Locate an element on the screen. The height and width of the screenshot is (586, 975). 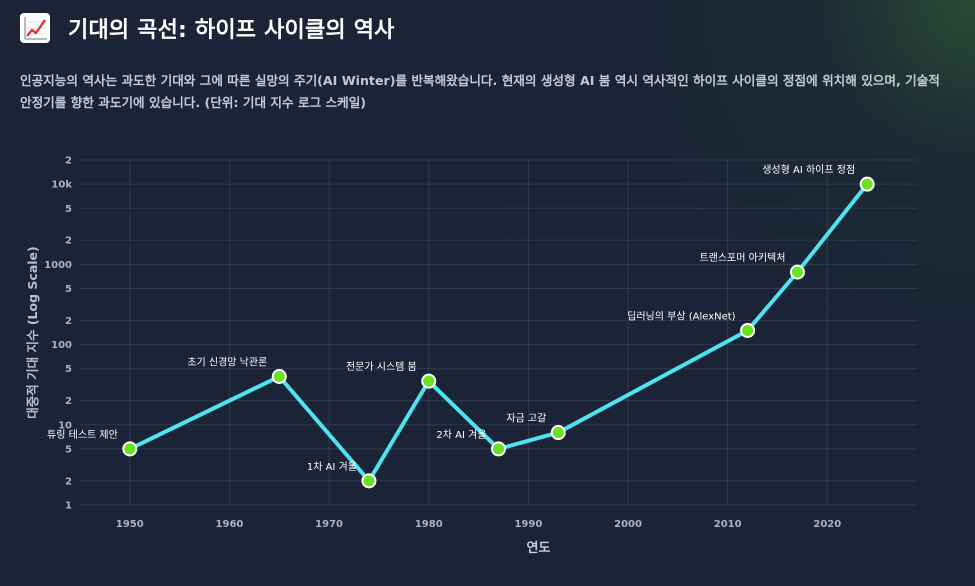
y-tick-label: 100 is located at coordinates (61, 345).